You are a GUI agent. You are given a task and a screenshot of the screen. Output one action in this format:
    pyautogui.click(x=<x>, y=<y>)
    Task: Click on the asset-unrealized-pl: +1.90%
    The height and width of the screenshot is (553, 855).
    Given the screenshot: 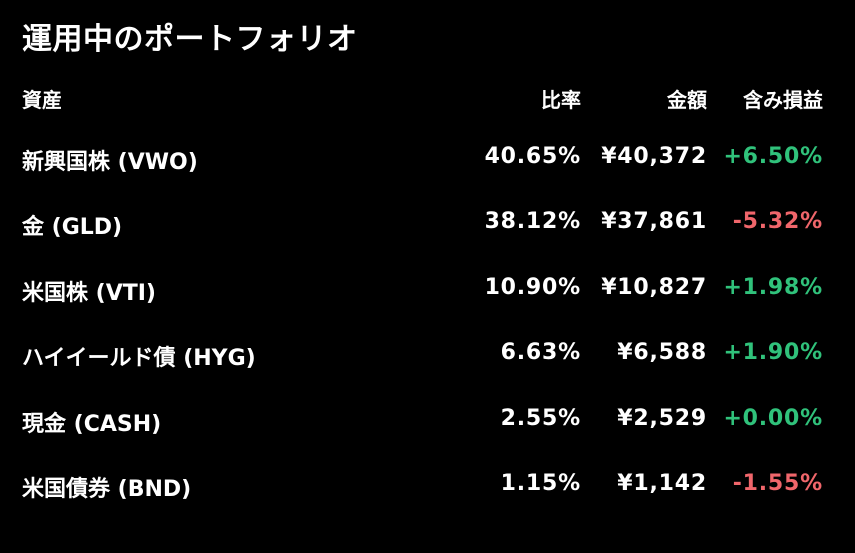 What is the action you would take?
    pyautogui.click(x=773, y=353)
    